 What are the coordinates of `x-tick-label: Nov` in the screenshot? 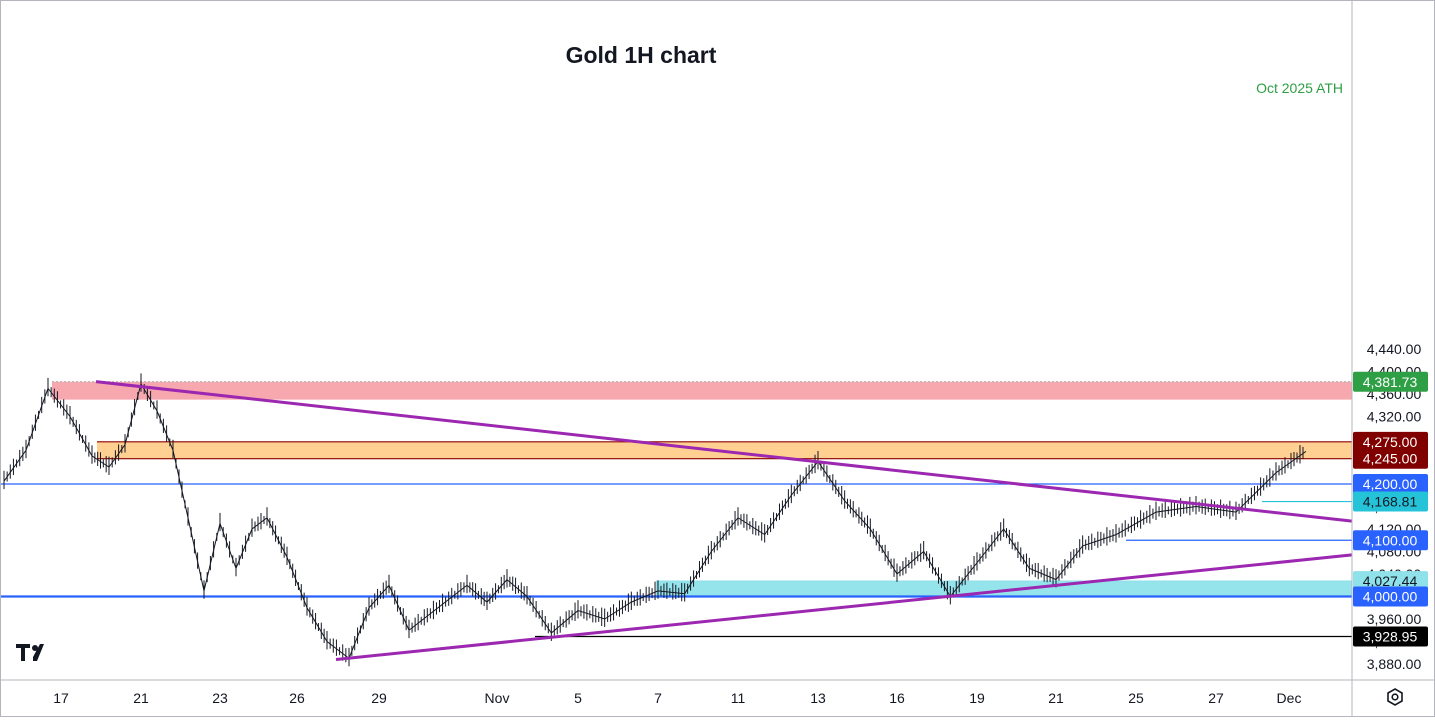 It's located at (497, 698).